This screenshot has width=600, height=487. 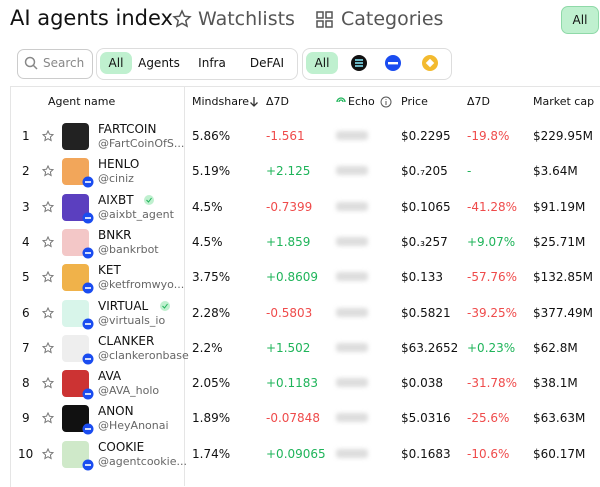 What do you see at coordinates (55, 64) in the screenshot?
I see `search-box` at bounding box center [55, 64].